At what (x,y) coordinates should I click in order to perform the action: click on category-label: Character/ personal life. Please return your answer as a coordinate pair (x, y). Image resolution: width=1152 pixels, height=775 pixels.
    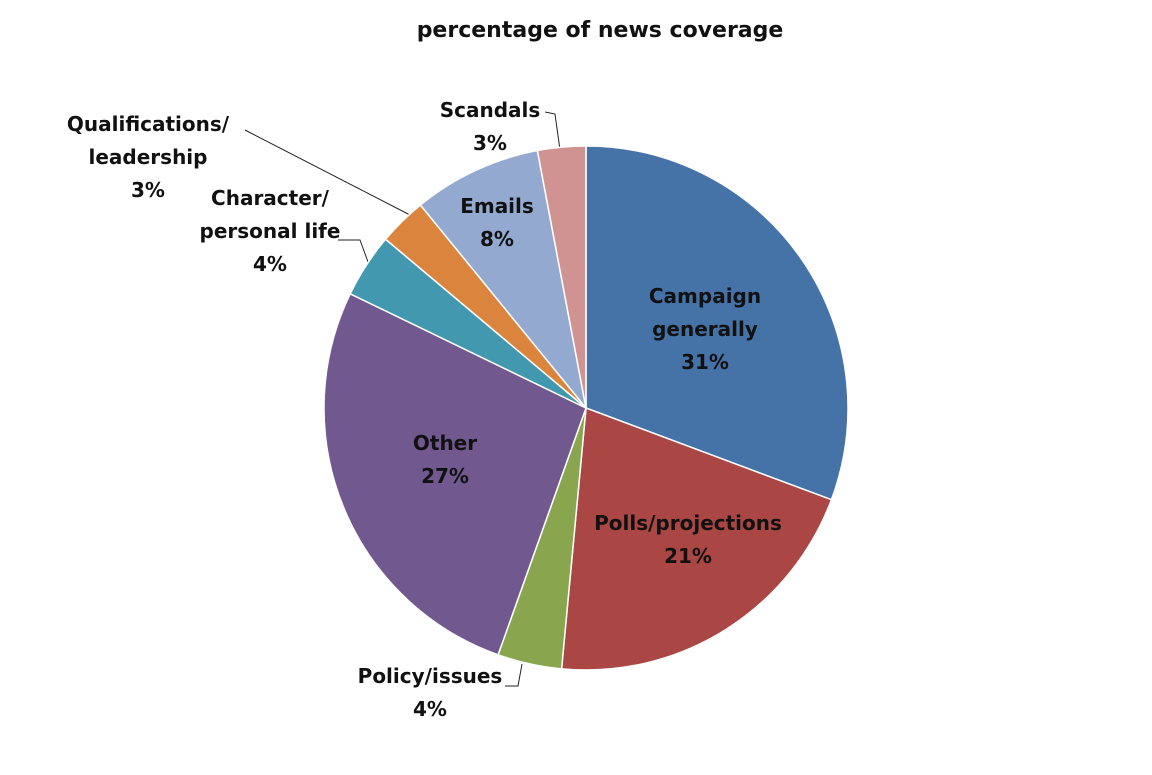
    Looking at the image, I should click on (270, 214).